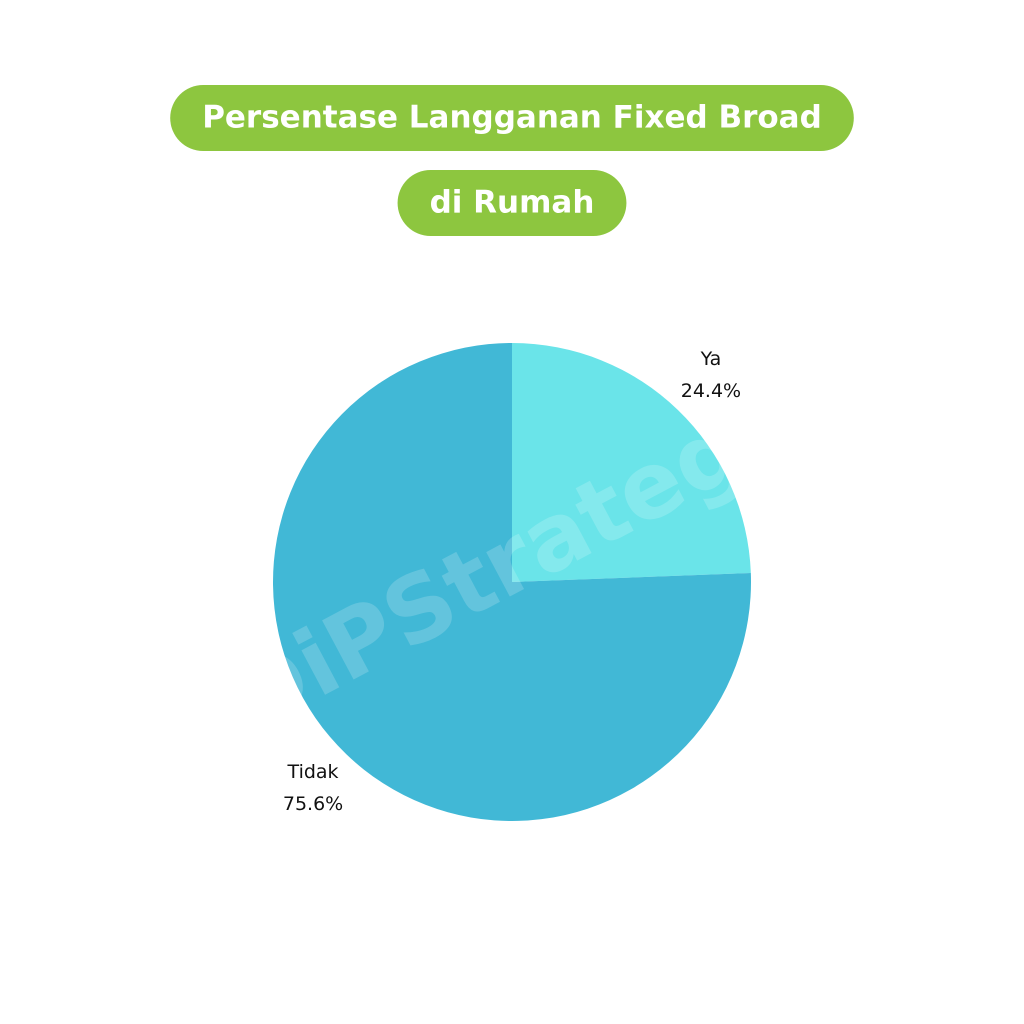 The width and height of the screenshot is (1024, 1024). I want to click on title-pill: Persentase Langganan Fixed Broad, so click(512, 118).